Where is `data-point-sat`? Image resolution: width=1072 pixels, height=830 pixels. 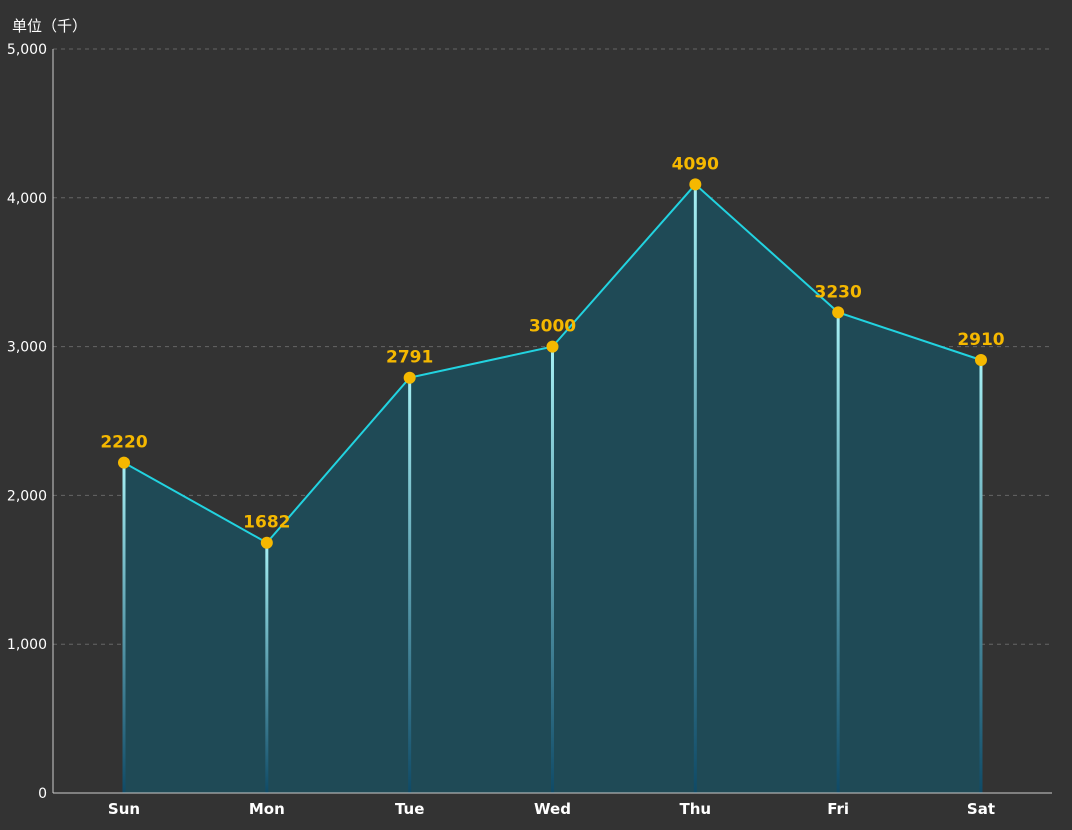
data-point-sat is located at coordinates (980, 359).